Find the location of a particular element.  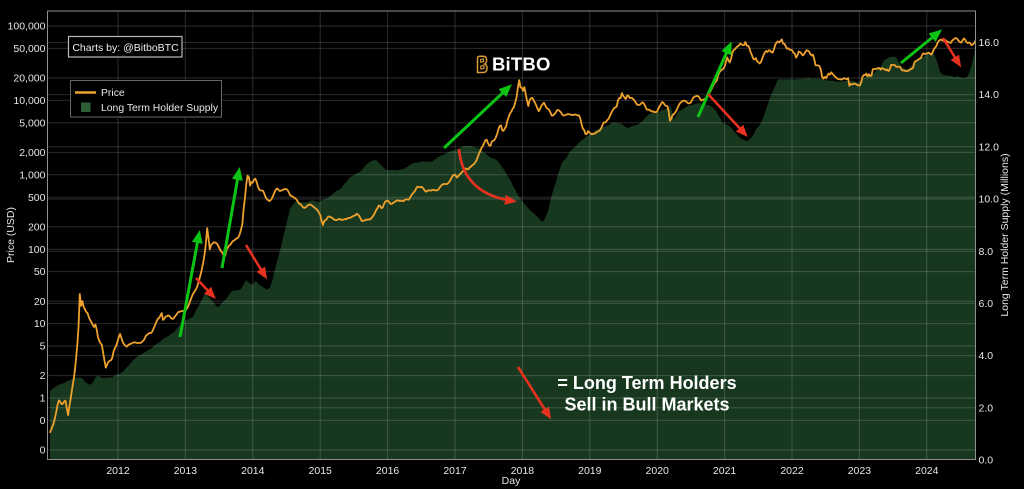

svg-text: 50 is located at coordinates (40, 272).